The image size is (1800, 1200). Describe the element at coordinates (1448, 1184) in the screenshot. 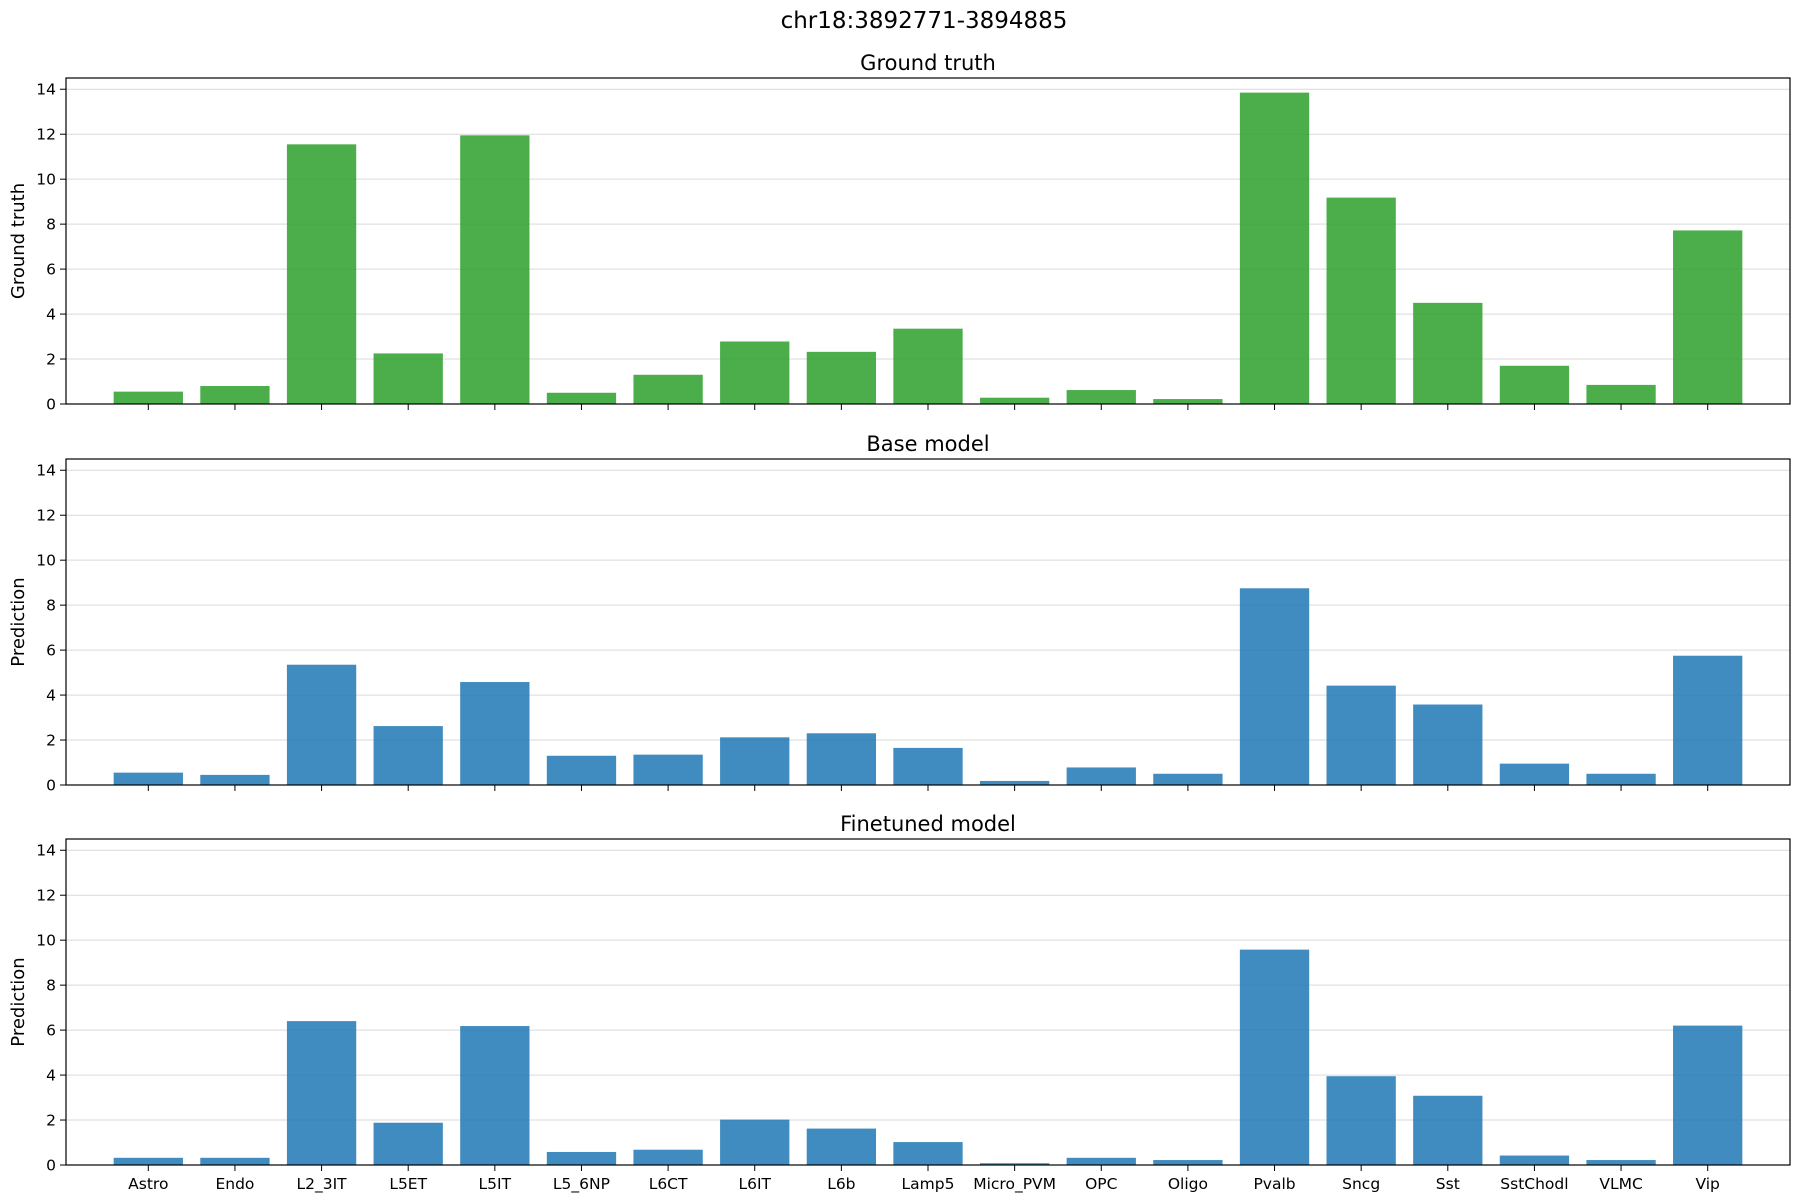

I see `x-tick-label: Sst` at that location.